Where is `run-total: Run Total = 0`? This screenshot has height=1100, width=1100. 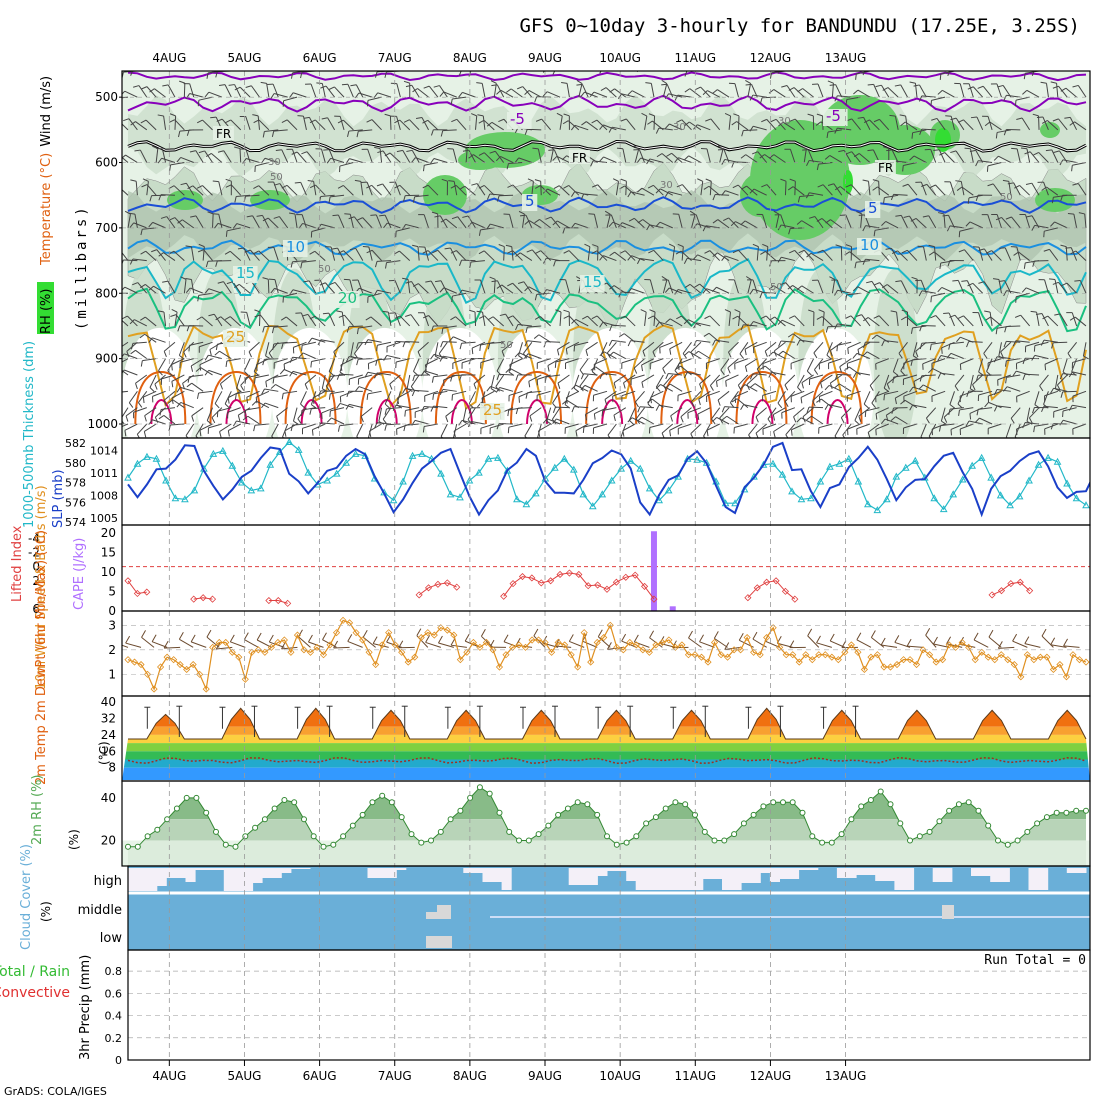
run-total: Run Total = 0 is located at coordinates (1035, 960).